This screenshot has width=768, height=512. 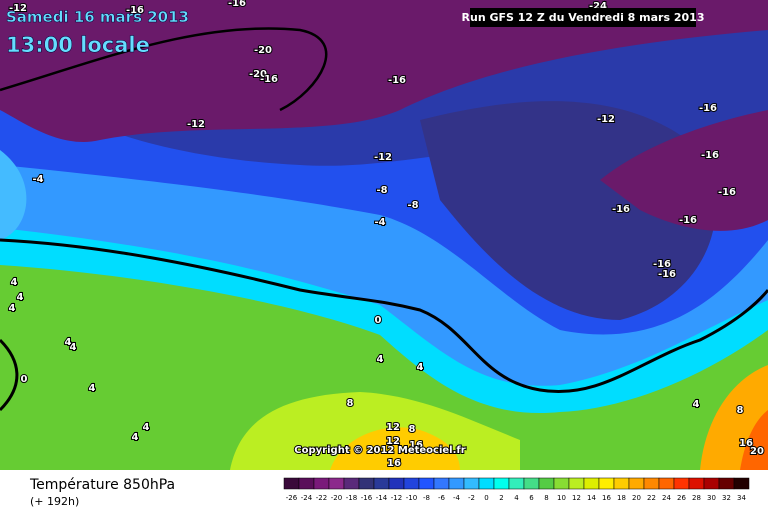 What do you see at coordinates (561, 498) in the screenshot?
I see `scale-label: 10` at bounding box center [561, 498].